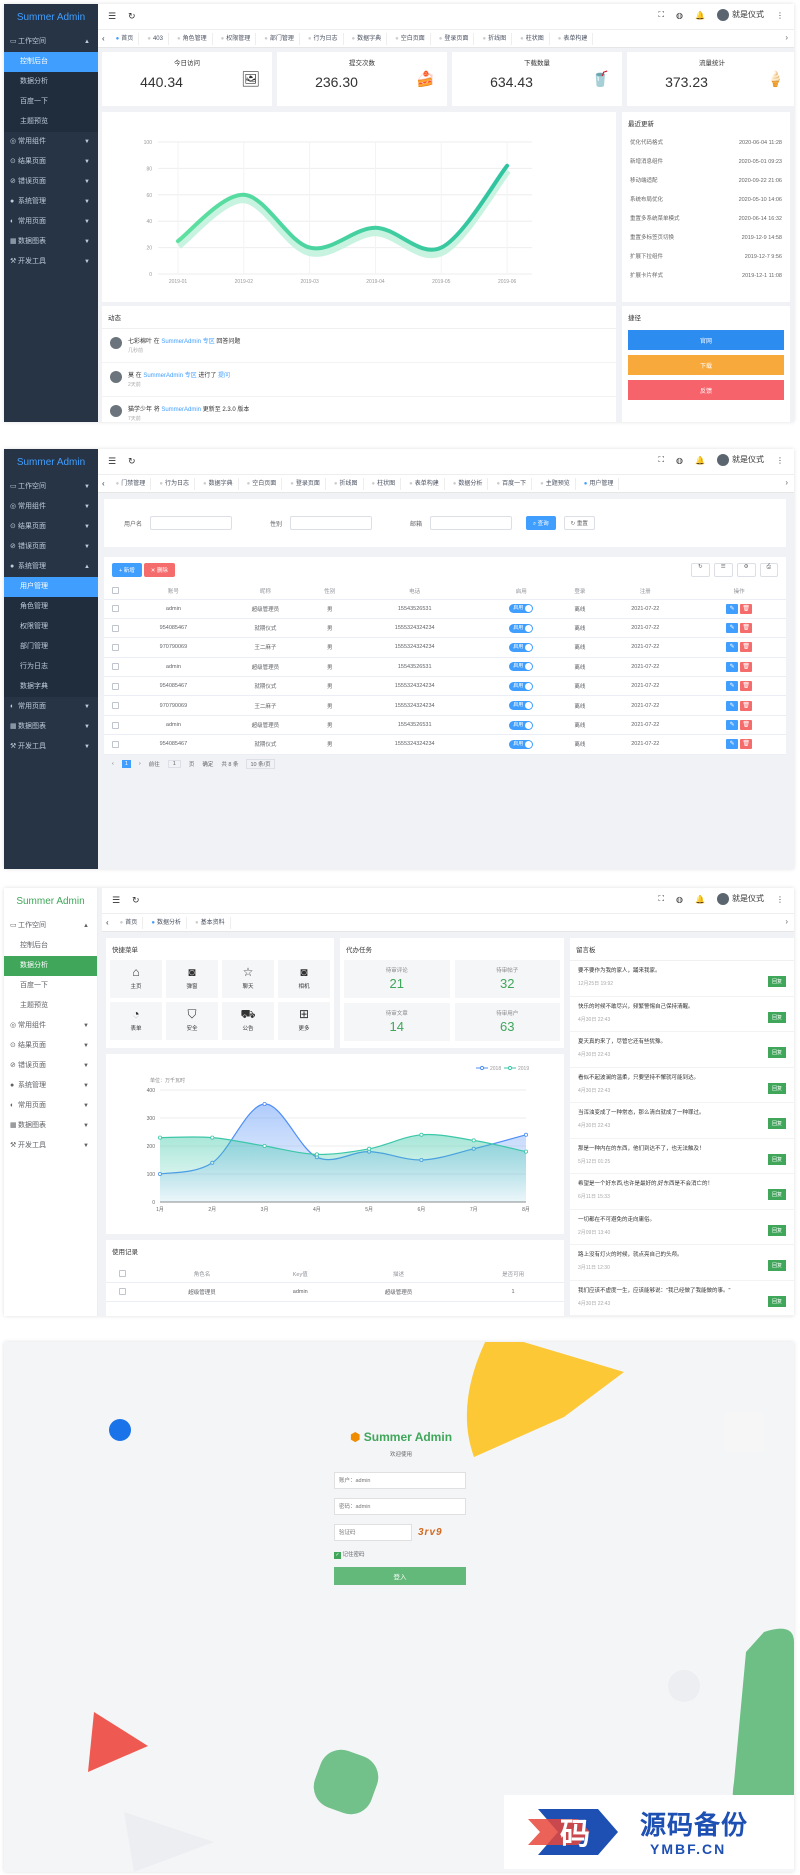  What do you see at coordinates (323, 38) in the screenshot?
I see `tag-5: ● 行为日志` at bounding box center [323, 38].